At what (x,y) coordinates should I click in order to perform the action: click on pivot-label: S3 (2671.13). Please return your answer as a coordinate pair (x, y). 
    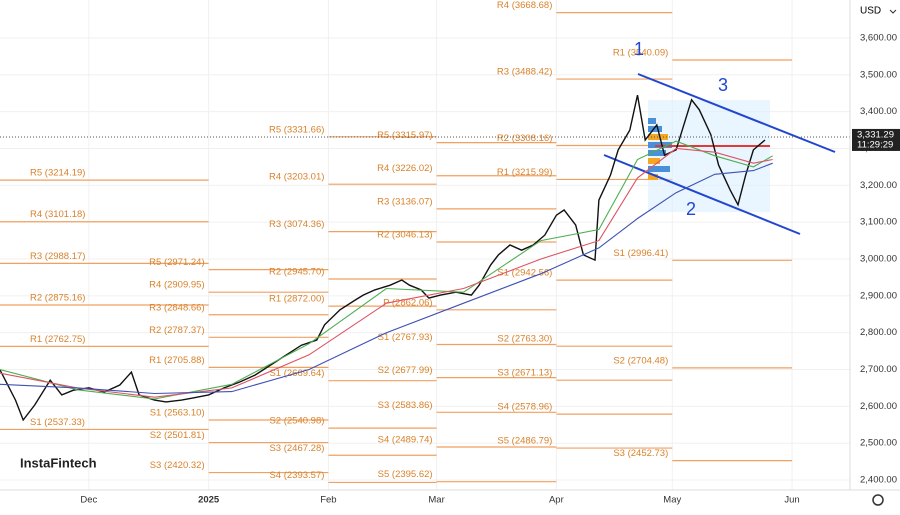
    Looking at the image, I should click on (524, 373).